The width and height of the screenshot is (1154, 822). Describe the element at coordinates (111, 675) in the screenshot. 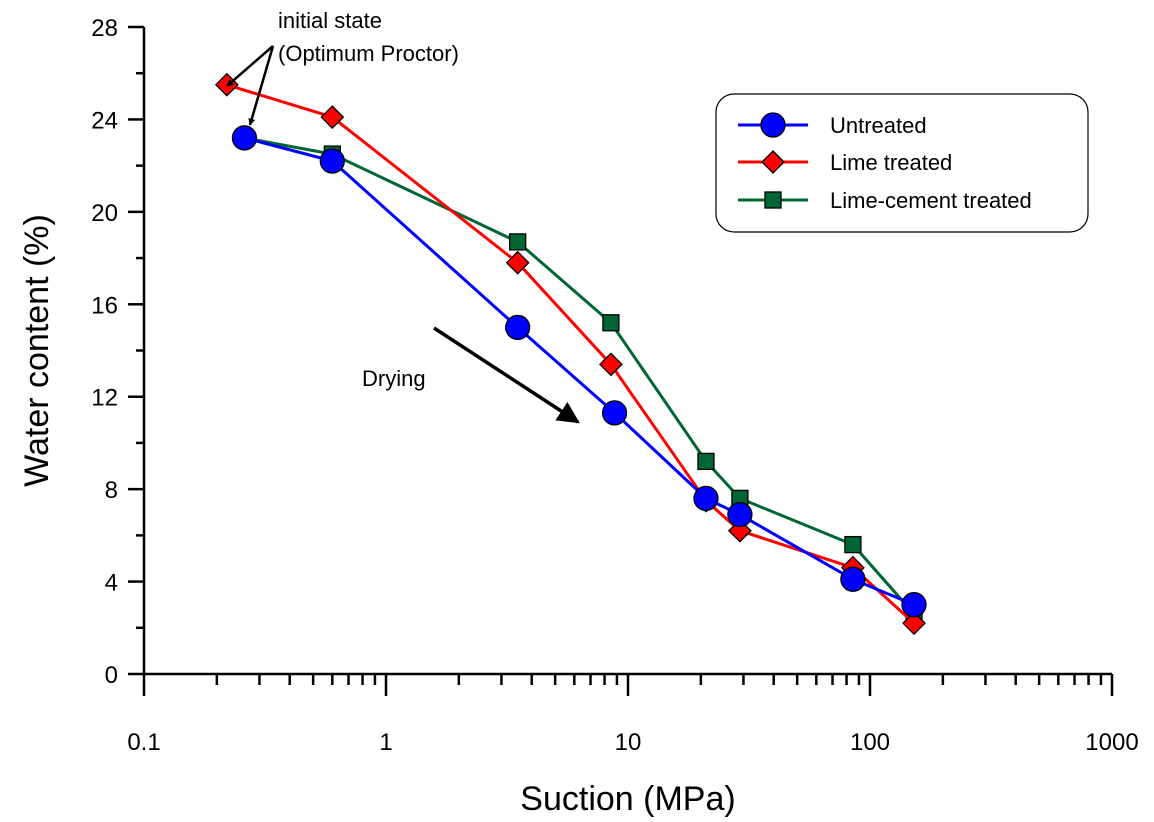

I see `y-tick-label: 0` at that location.